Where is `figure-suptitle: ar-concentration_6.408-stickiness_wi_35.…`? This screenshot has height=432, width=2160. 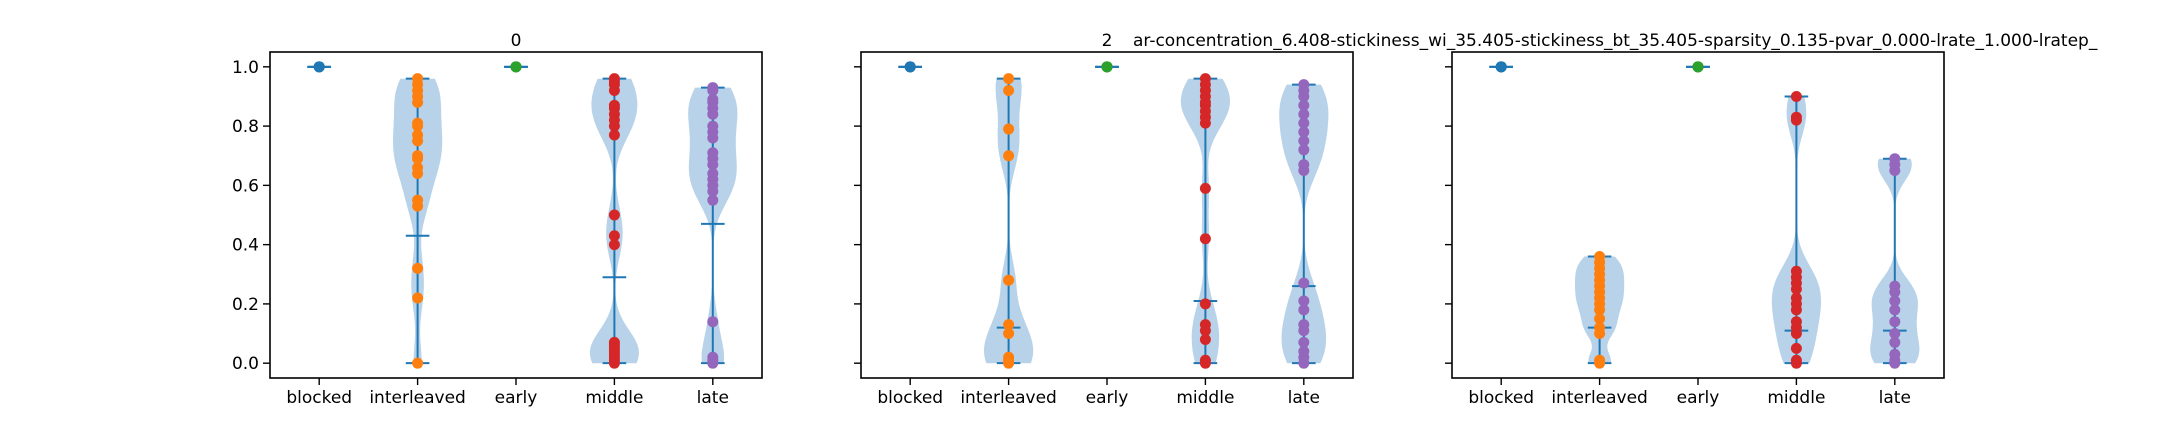
figure-suptitle: ar-concentration_6.408-stickiness_wi_35.… is located at coordinates (1615, 41).